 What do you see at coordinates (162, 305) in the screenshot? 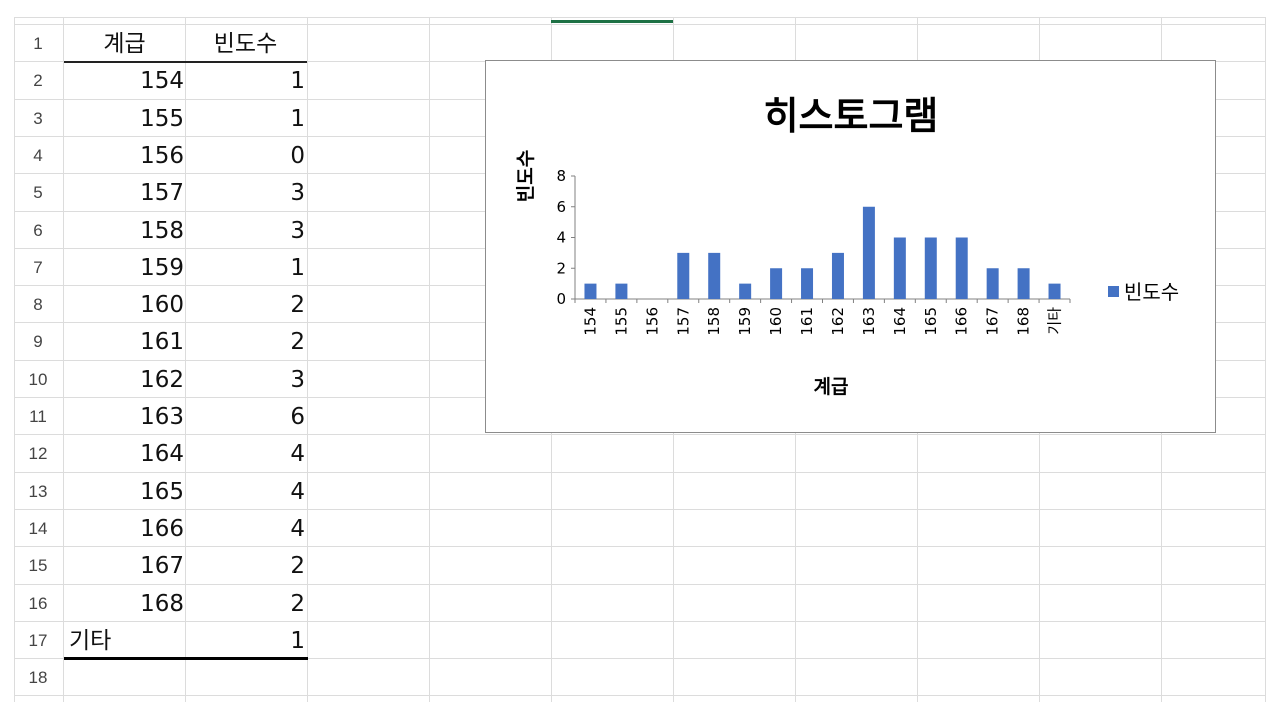
I see `cell-class: 160` at bounding box center [162, 305].